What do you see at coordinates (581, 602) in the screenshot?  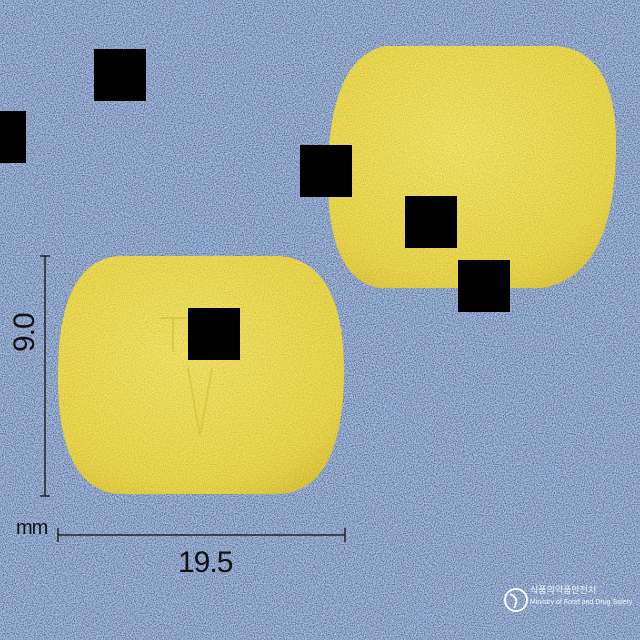 I see `agency-name-english: Ministry of Food and Drug Safety` at bounding box center [581, 602].